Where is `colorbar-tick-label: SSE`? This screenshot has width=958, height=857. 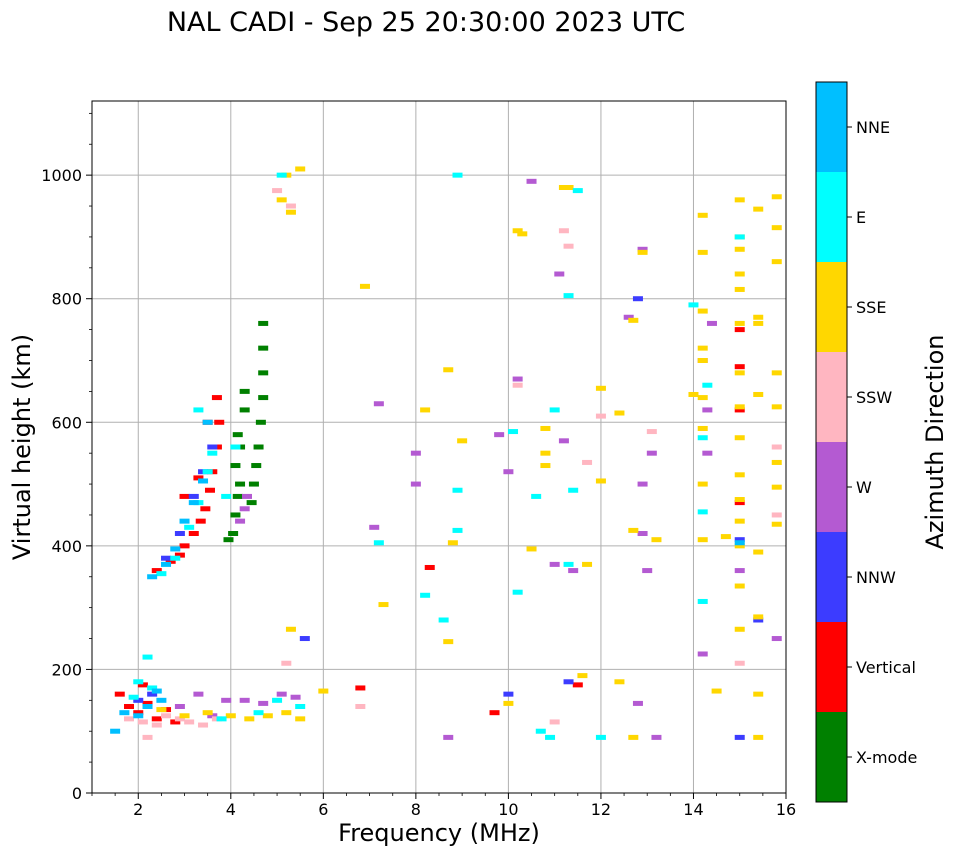 colorbar-tick-label: SSE is located at coordinates (871, 307).